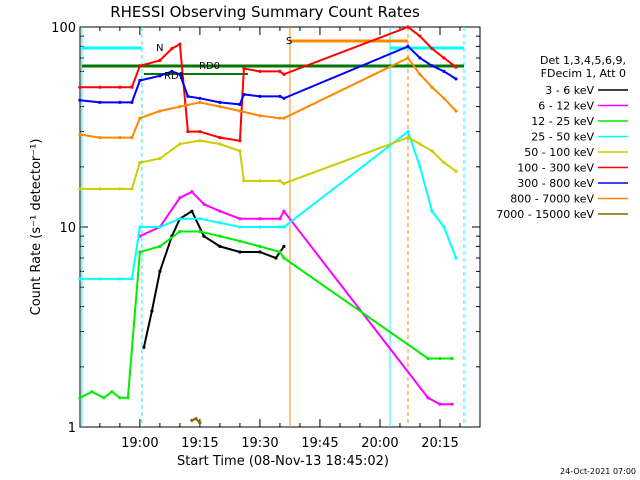 Image resolution: width=640 pixels, height=480 pixels. What do you see at coordinates (63, 28) in the screenshot?
I see `y-tick-label: 100` at bounding box center [63, 28].